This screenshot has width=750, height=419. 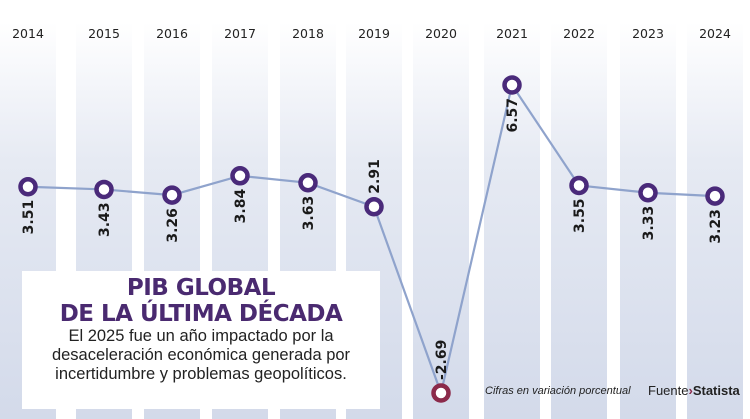 I want to click on source-credit: Fuente›Statista, so click(x=694, y=390).